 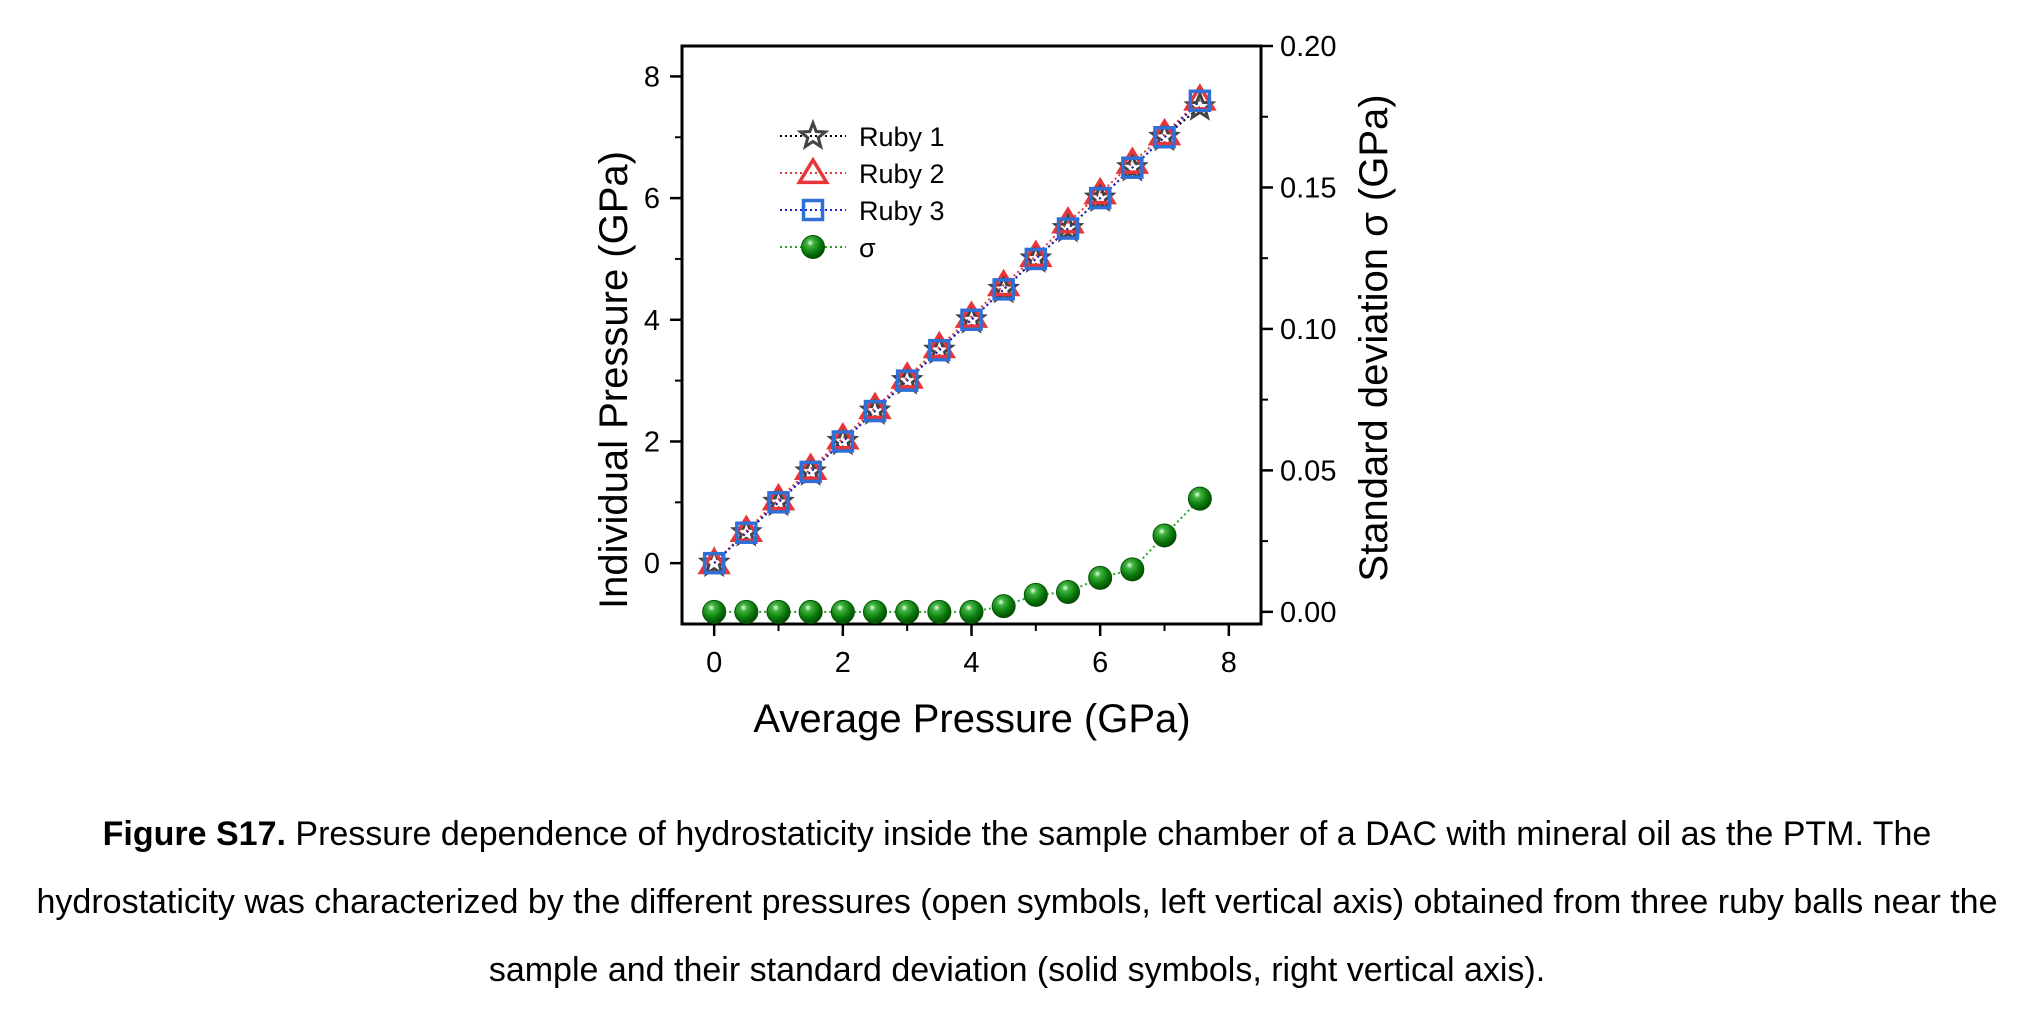 I want to click on y2-tick-label: 0.20, so click(x=1308, y=47).